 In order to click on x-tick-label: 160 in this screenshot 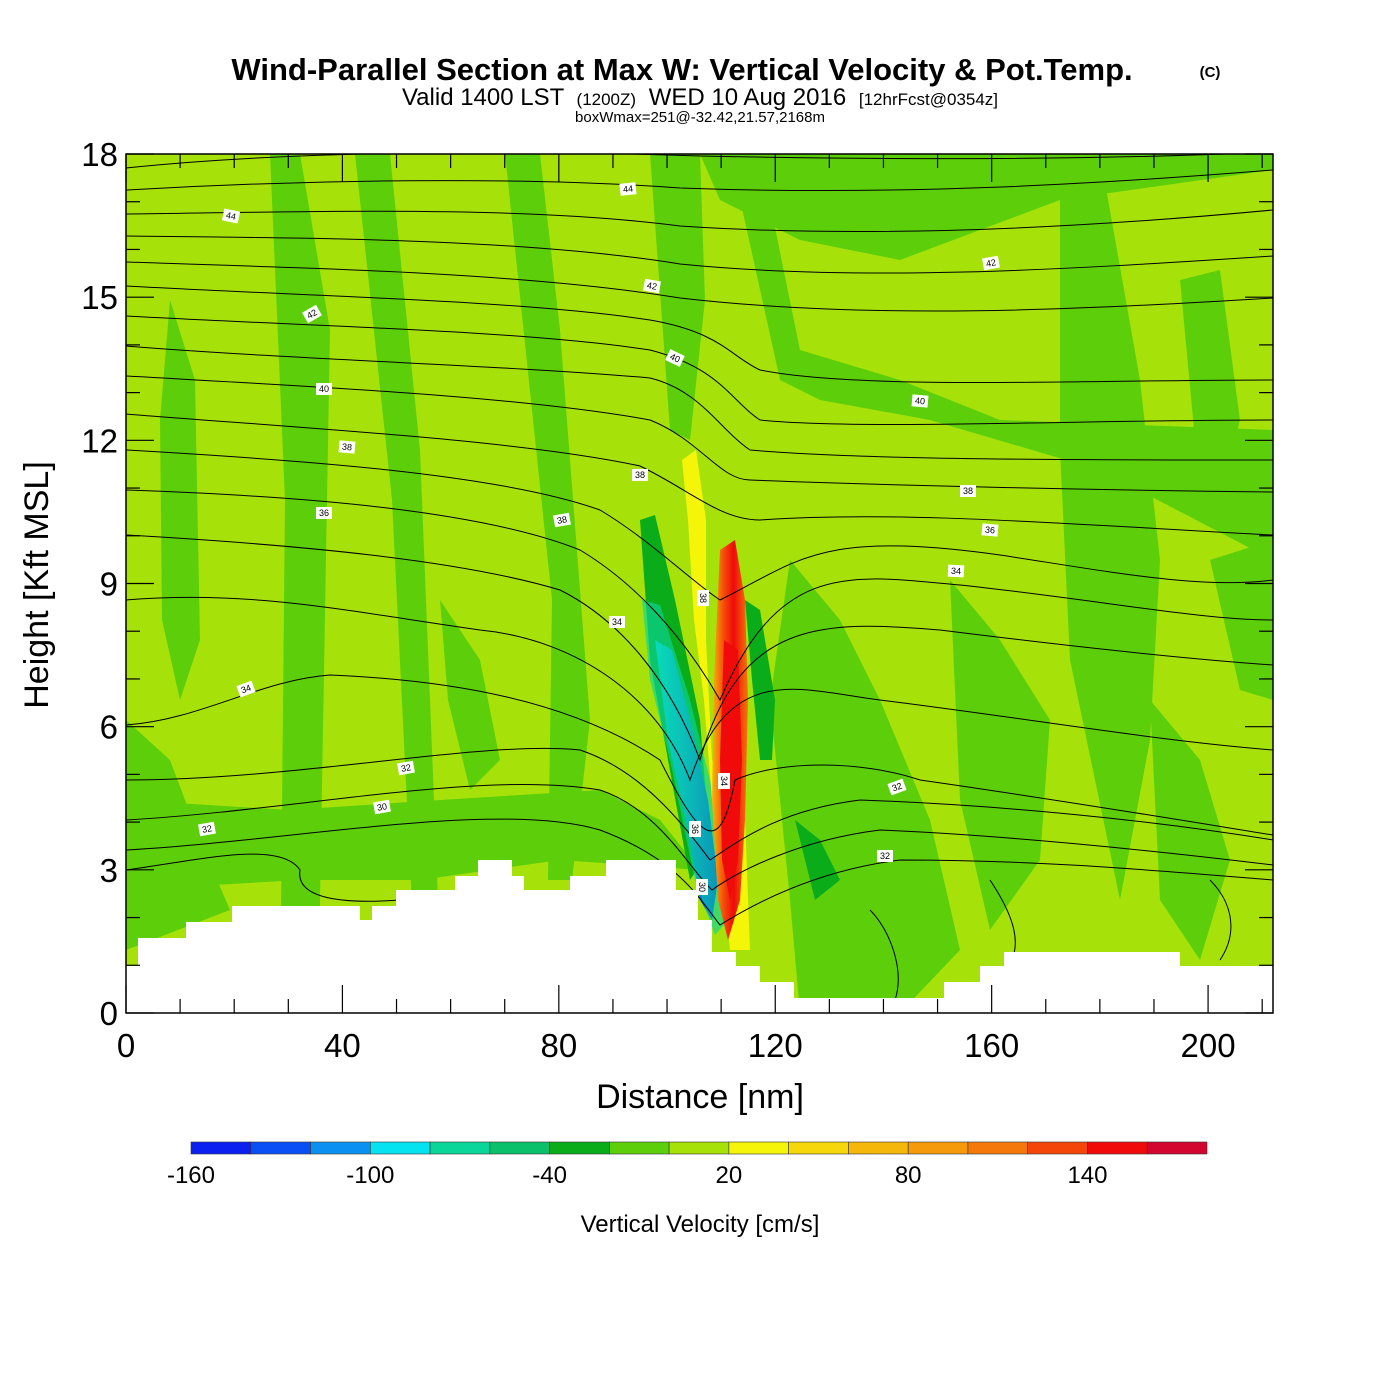, I will do `click(991, 1045)`.